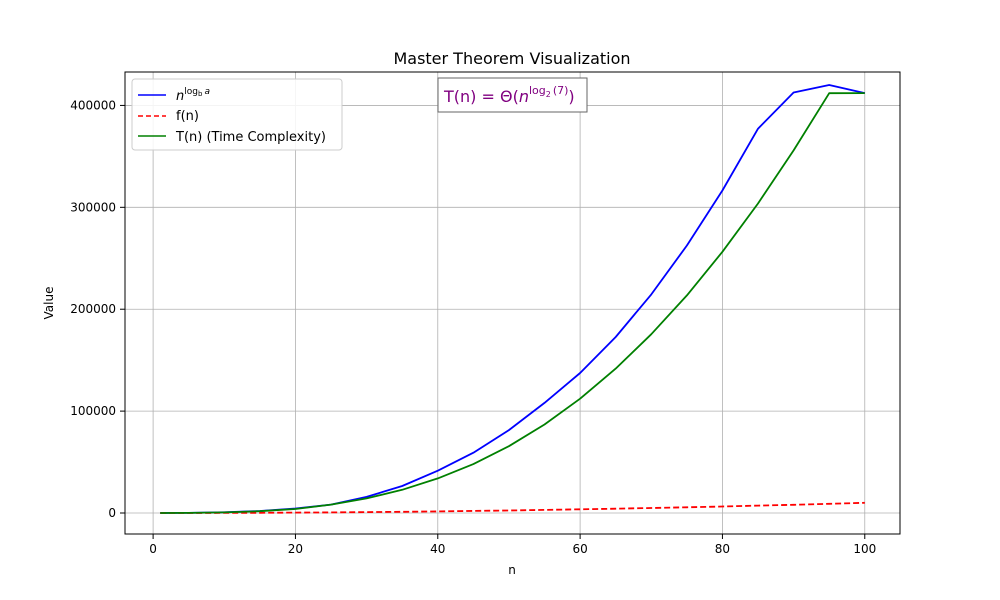  I want to click on x-tick-label: 0, so click(153, 549).